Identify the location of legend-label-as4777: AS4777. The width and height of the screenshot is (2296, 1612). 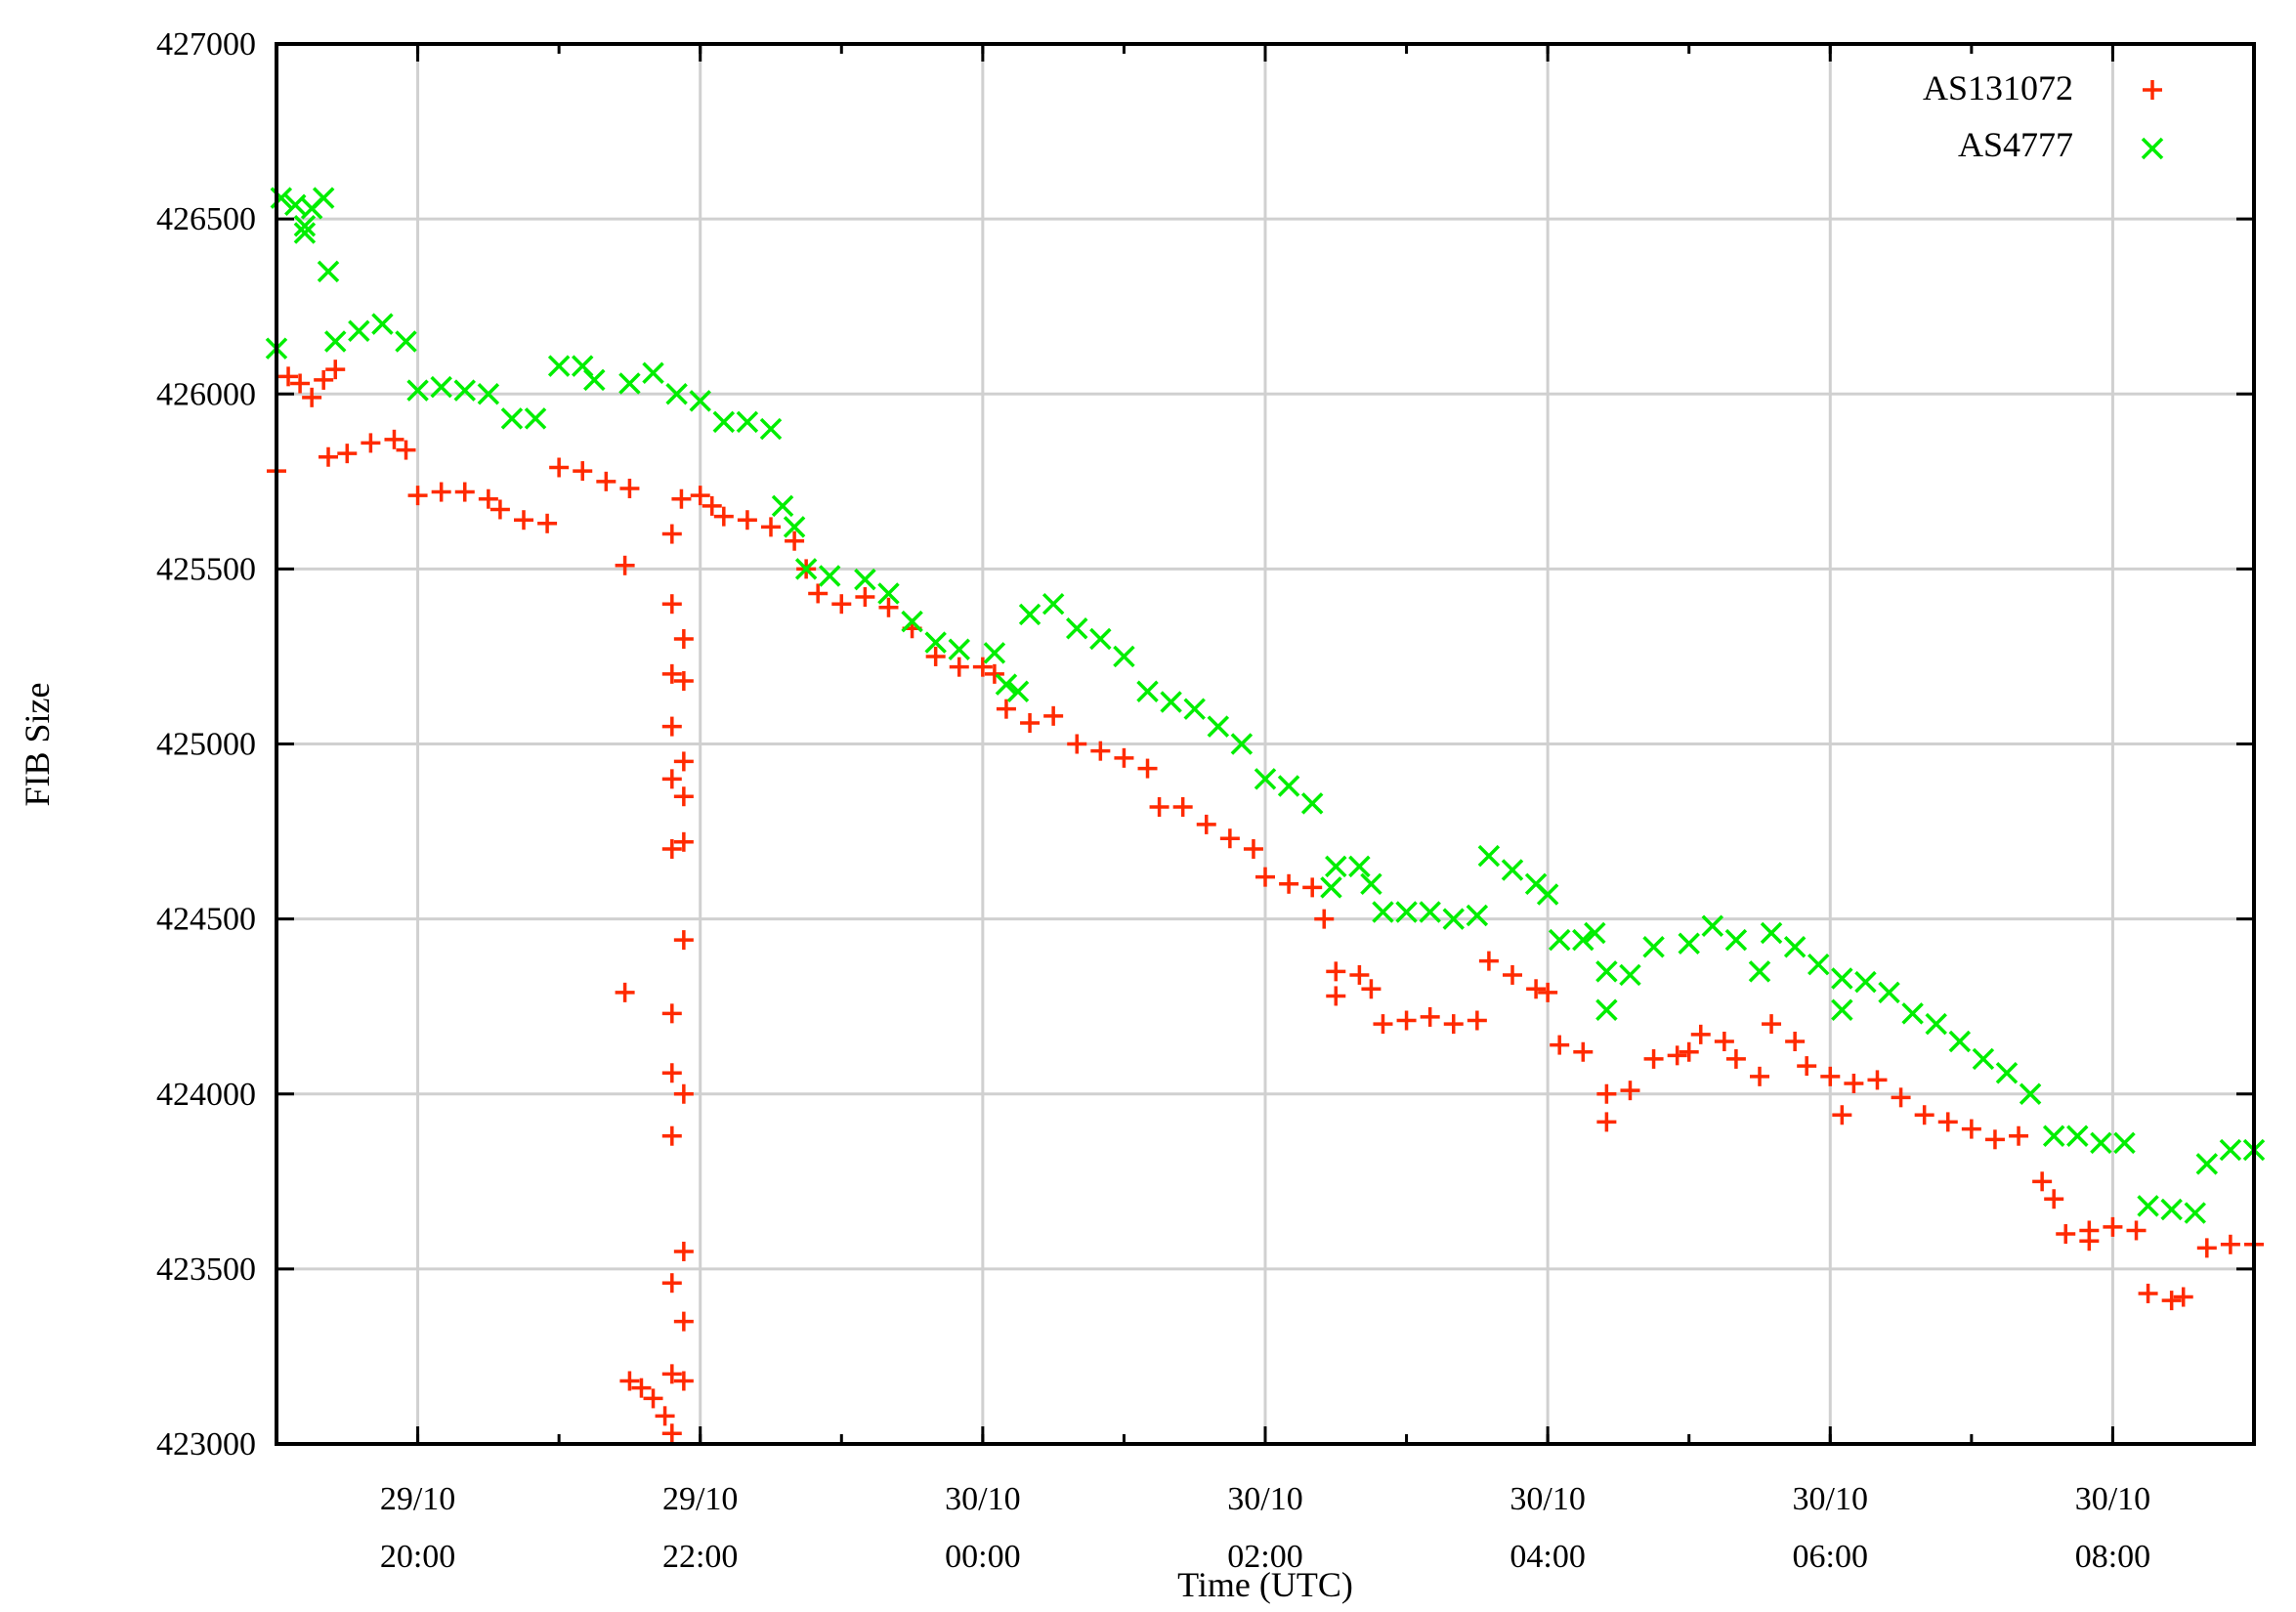
(2015, 144).